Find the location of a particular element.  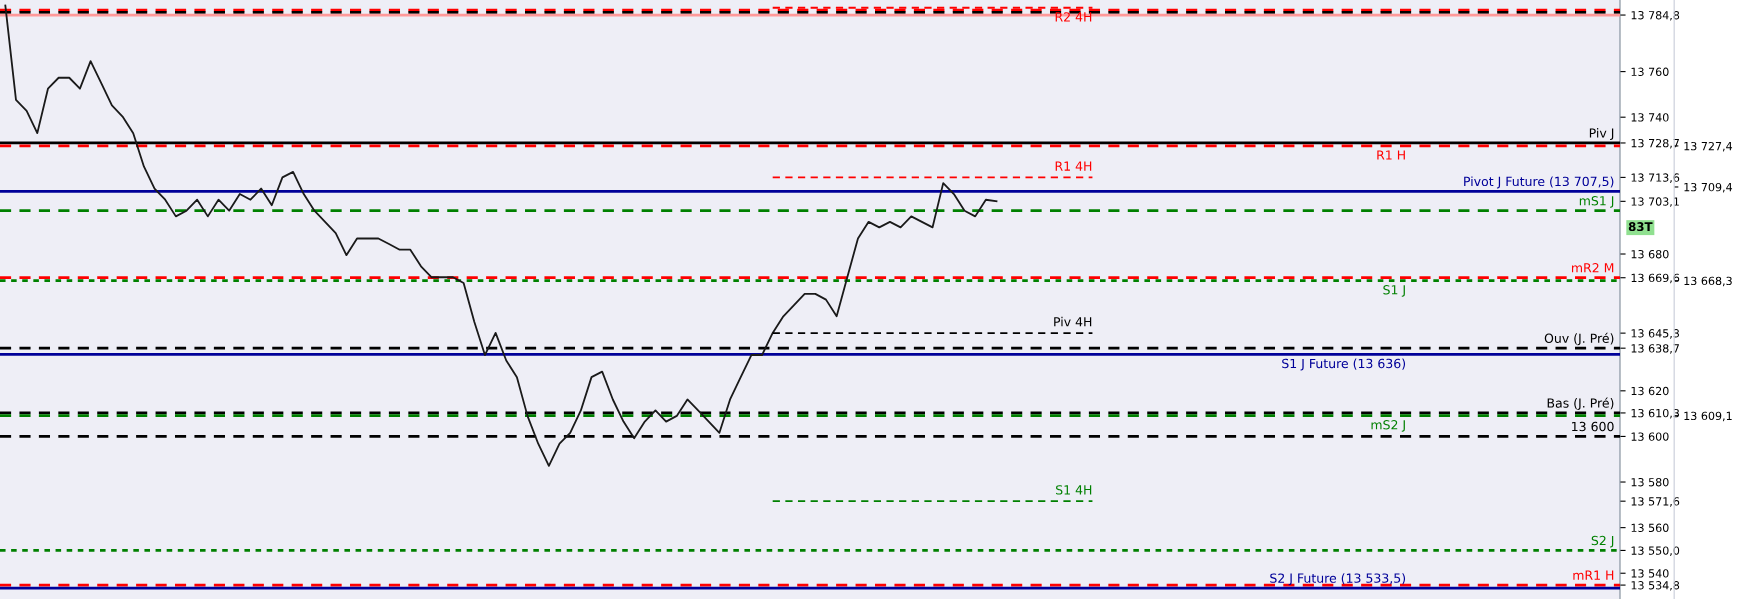

ref-line-label: mR2 M is located at coordinates (1593, 268).